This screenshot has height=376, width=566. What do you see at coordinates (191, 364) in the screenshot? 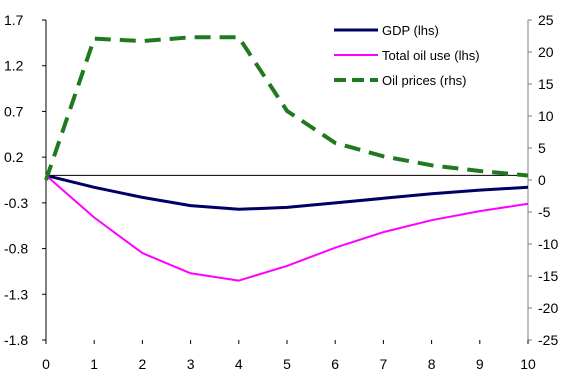
I see `x-tick-label: 3` at bounding box center [191, 364].